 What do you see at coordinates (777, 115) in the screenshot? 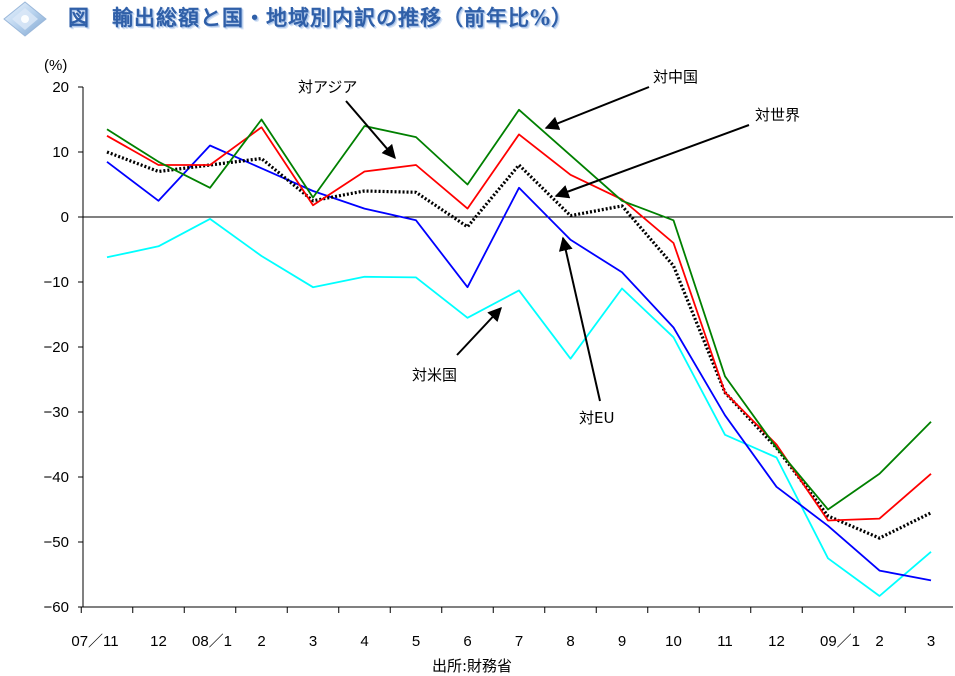
I see `anno-world-label: 対世界` at bounding box center [777, 115].